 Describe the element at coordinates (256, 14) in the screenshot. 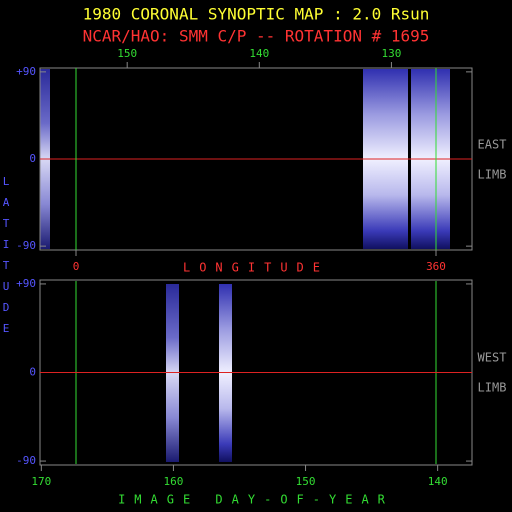

I see `chart-title: 1980 CORONAL SYNOPTIC MAP : 2.0 Rsun` at that location.